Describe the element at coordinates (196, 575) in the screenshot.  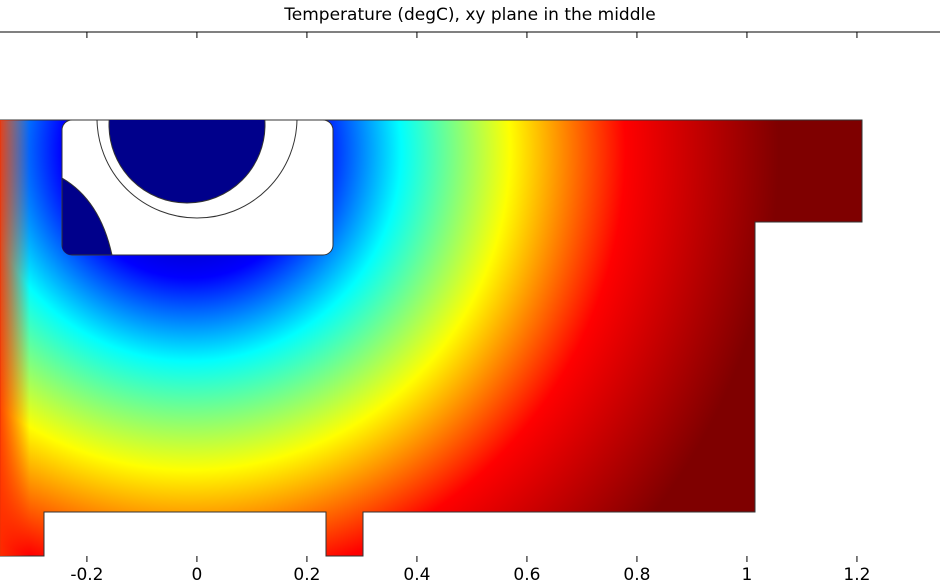
I see `x-tick-label: 0` at that location.